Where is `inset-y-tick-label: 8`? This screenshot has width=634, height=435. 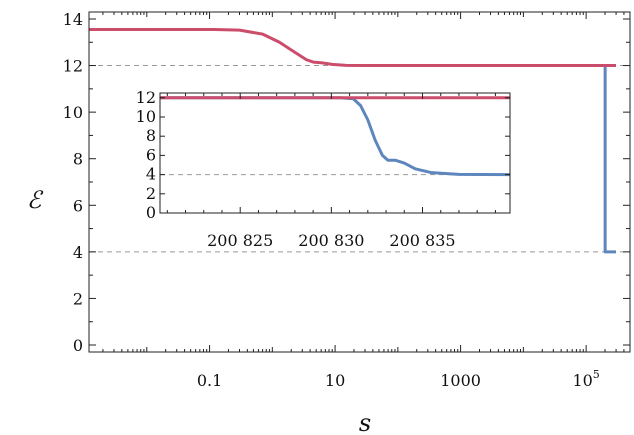 inset-y-tick-label: 8 is located at coordinates (151, 135).